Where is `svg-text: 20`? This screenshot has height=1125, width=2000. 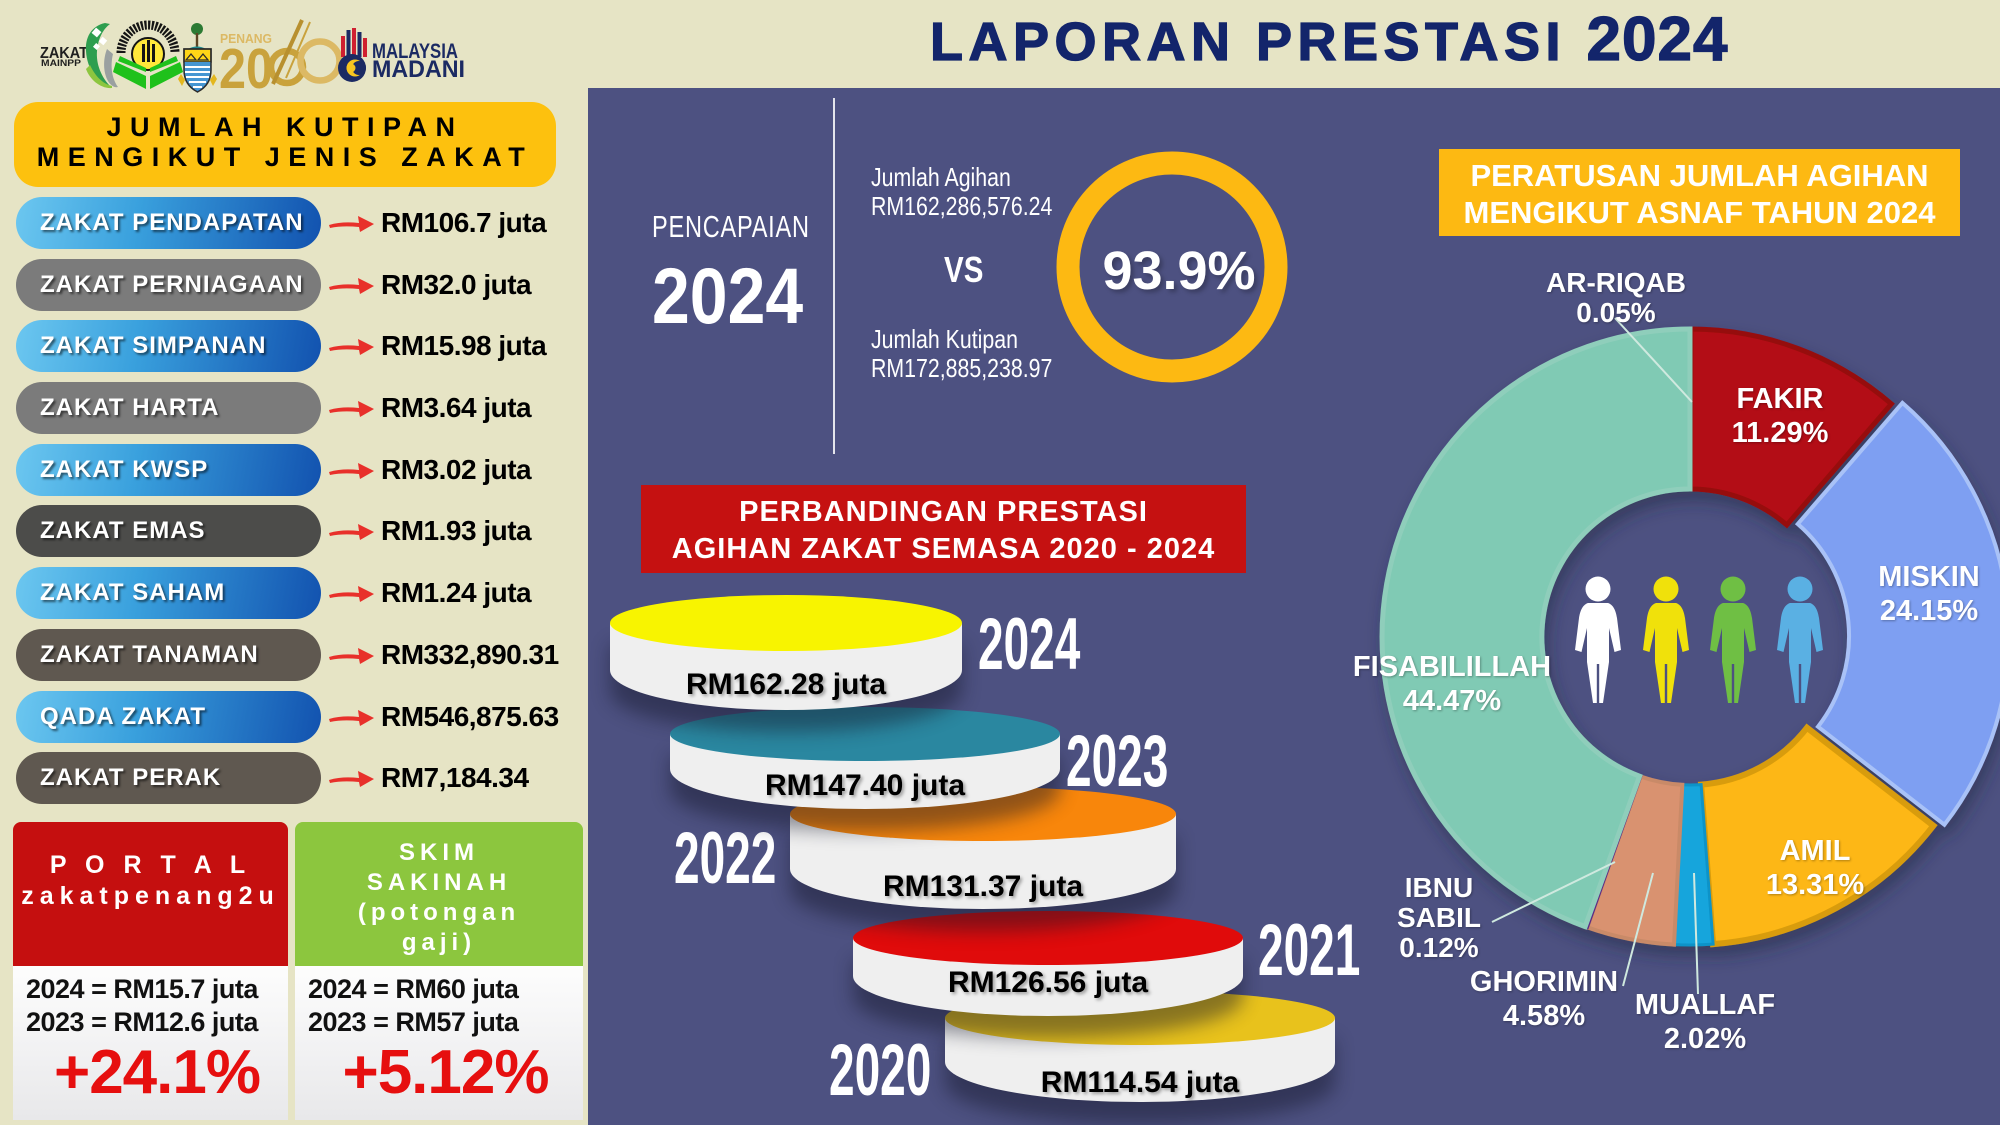 svg-text: 20 is located at coordinates (246, 68).